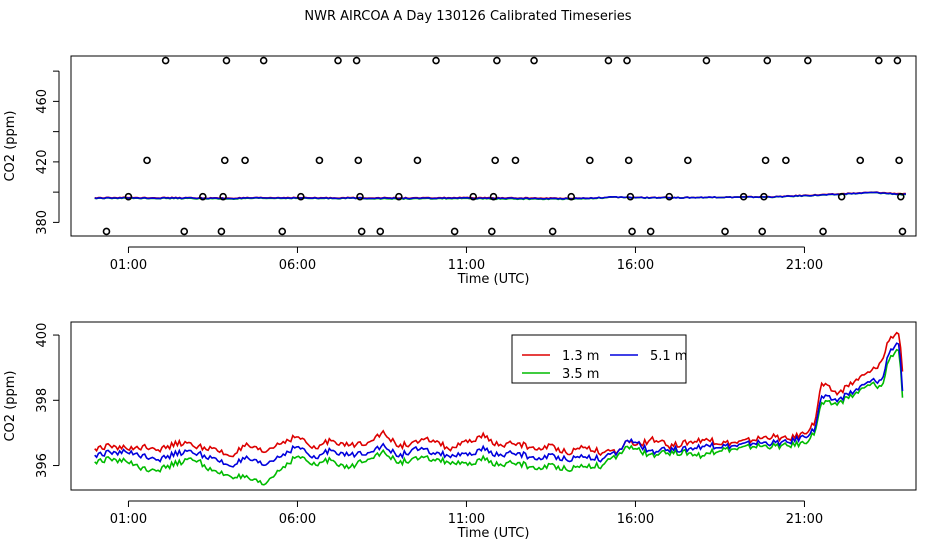 The image size is (936, 540). What do you see at coordinates (42, 400) in the screenshot?
I see `bottom-y-tick-label: 398` at bounding box center [42, 400].